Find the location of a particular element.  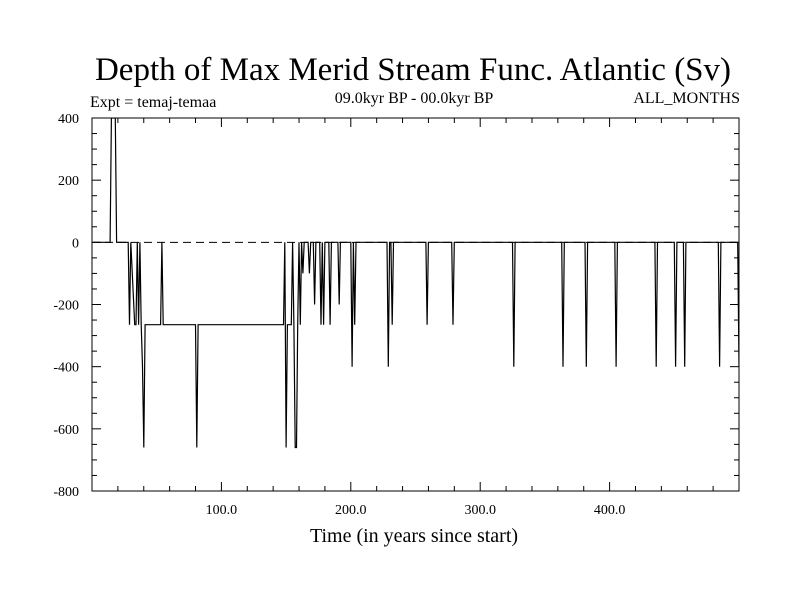

x-tick-label: 400.0 is located at coordinates (610, 510).